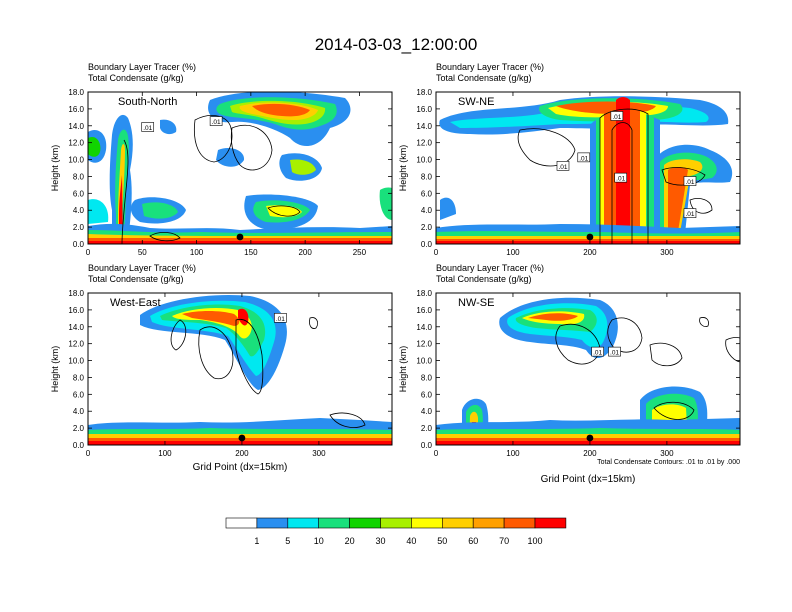 The width and height of the screenshot is (792, 612). I want to click on colorbar-label: 60, so click(473, 541).